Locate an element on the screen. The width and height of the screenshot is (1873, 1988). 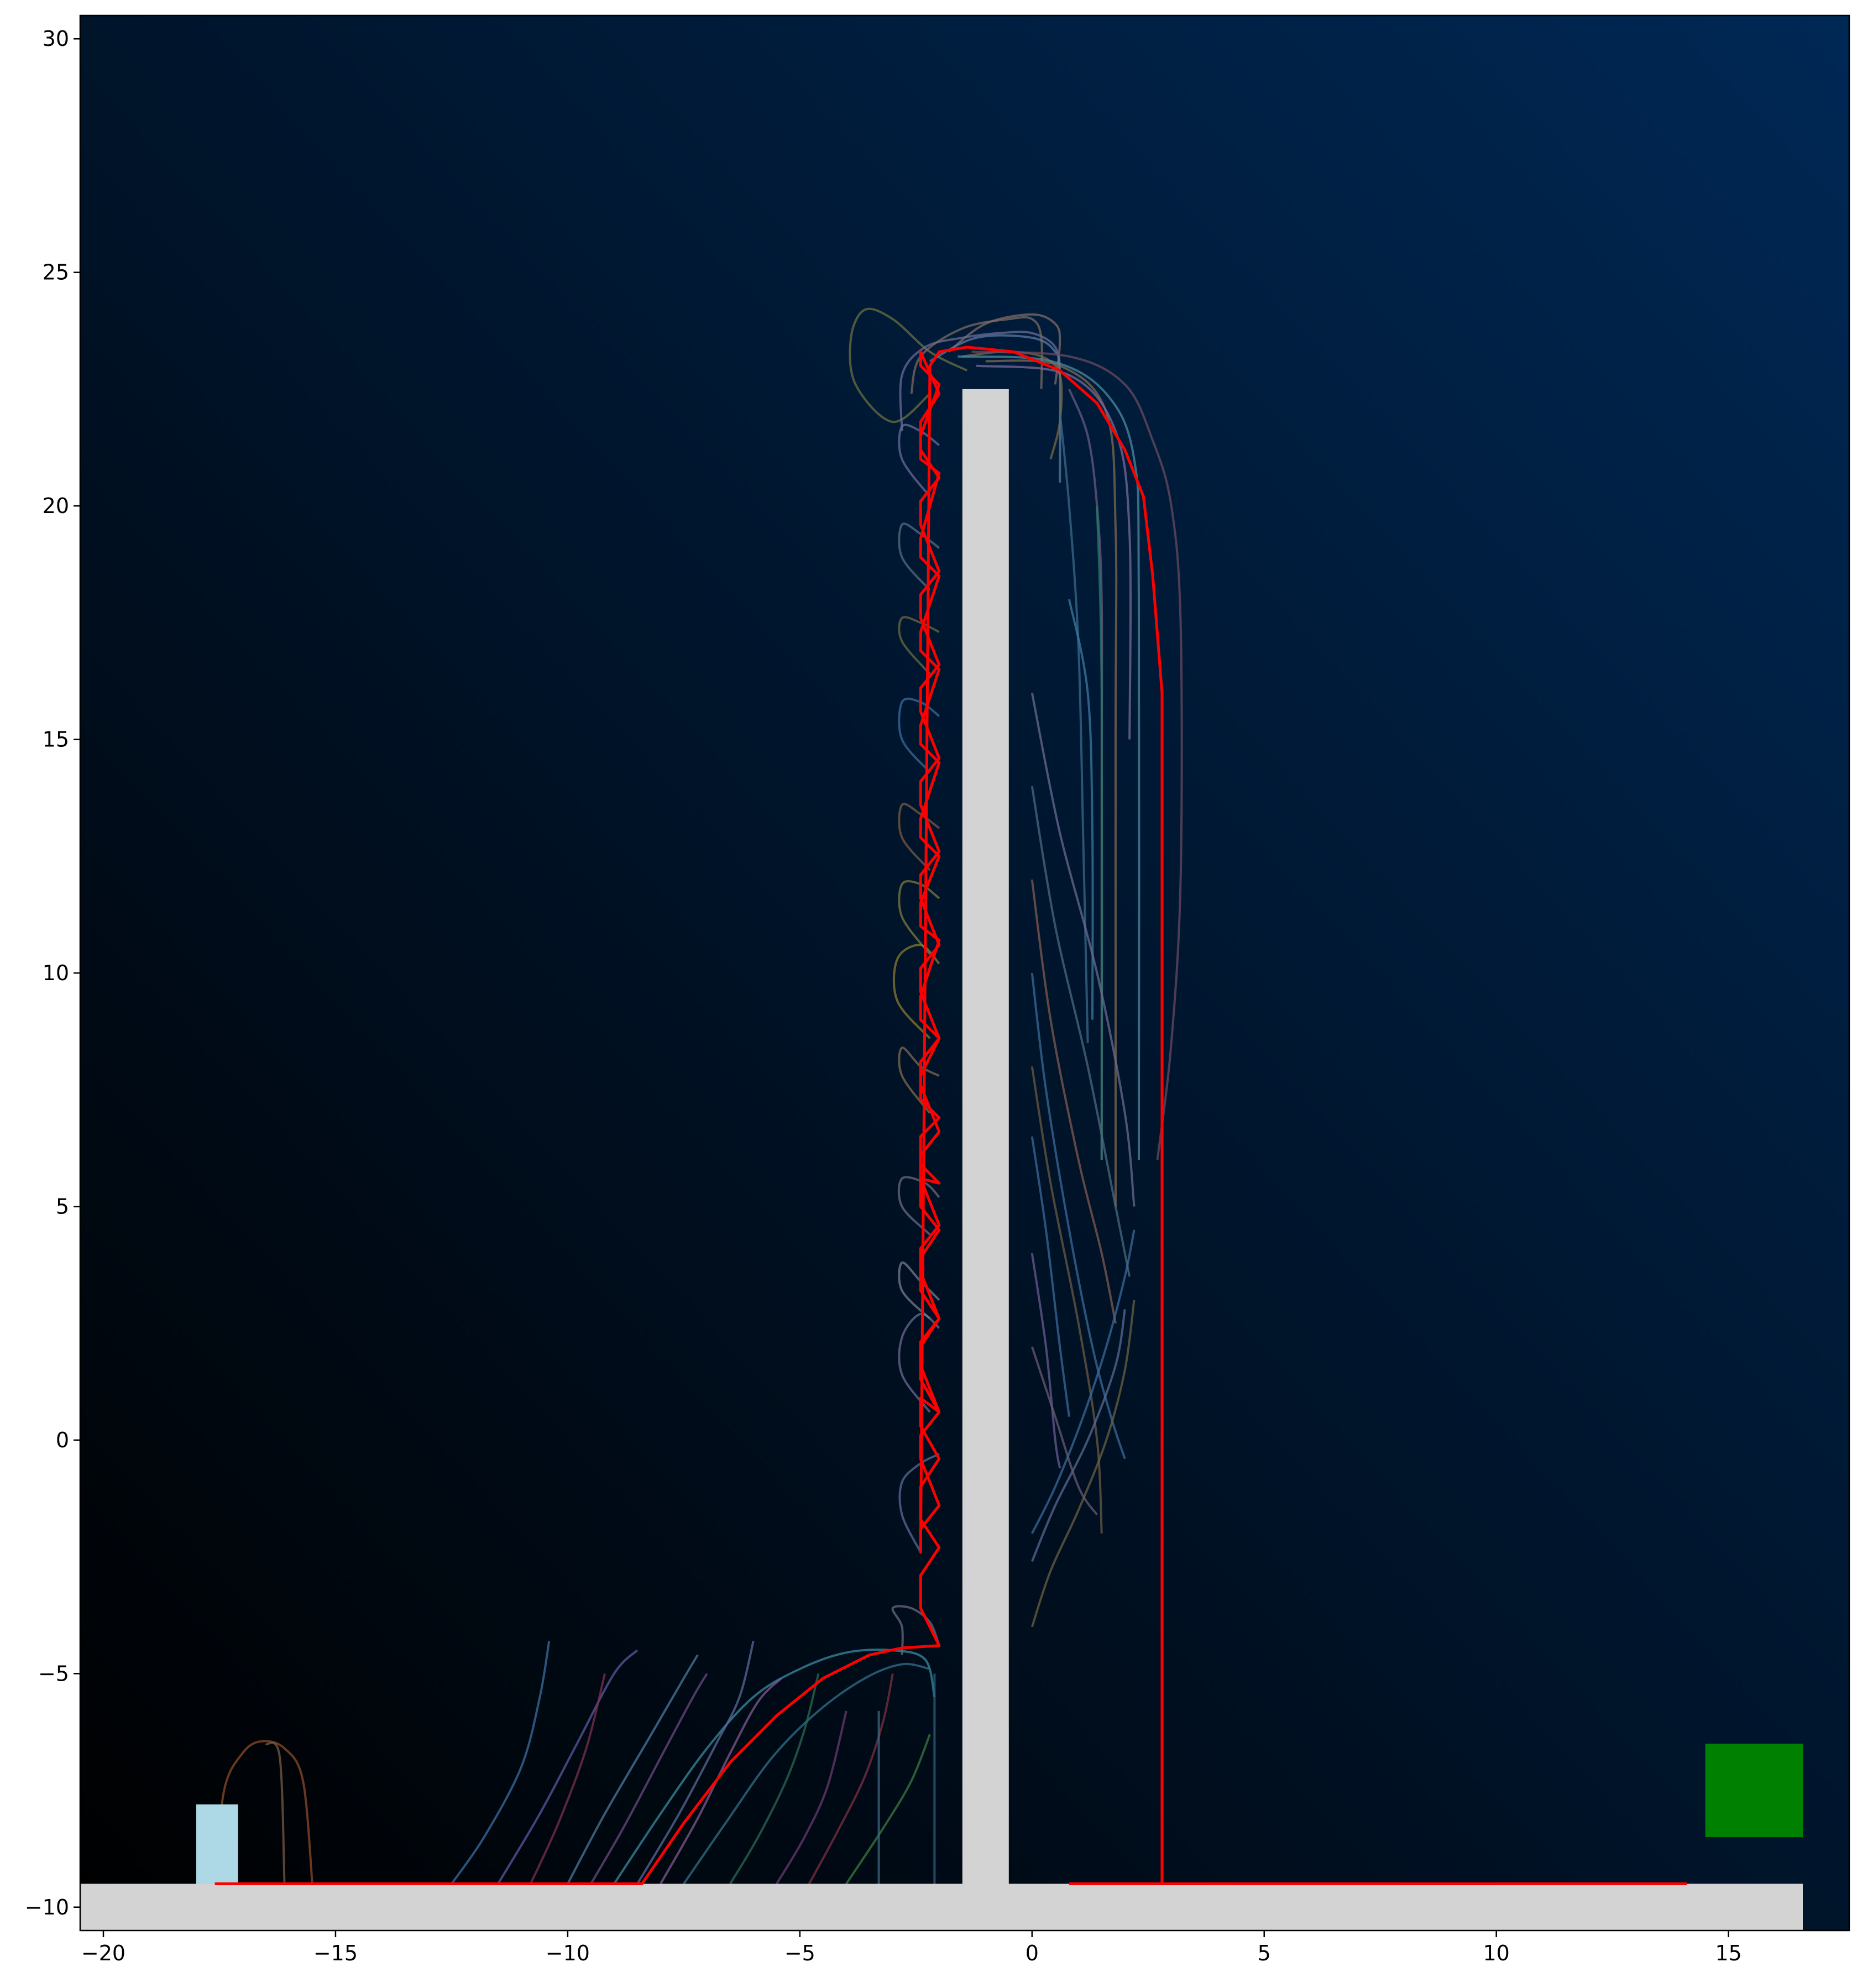
x-tick-label: −5 is located at coordinates (799, 1953).